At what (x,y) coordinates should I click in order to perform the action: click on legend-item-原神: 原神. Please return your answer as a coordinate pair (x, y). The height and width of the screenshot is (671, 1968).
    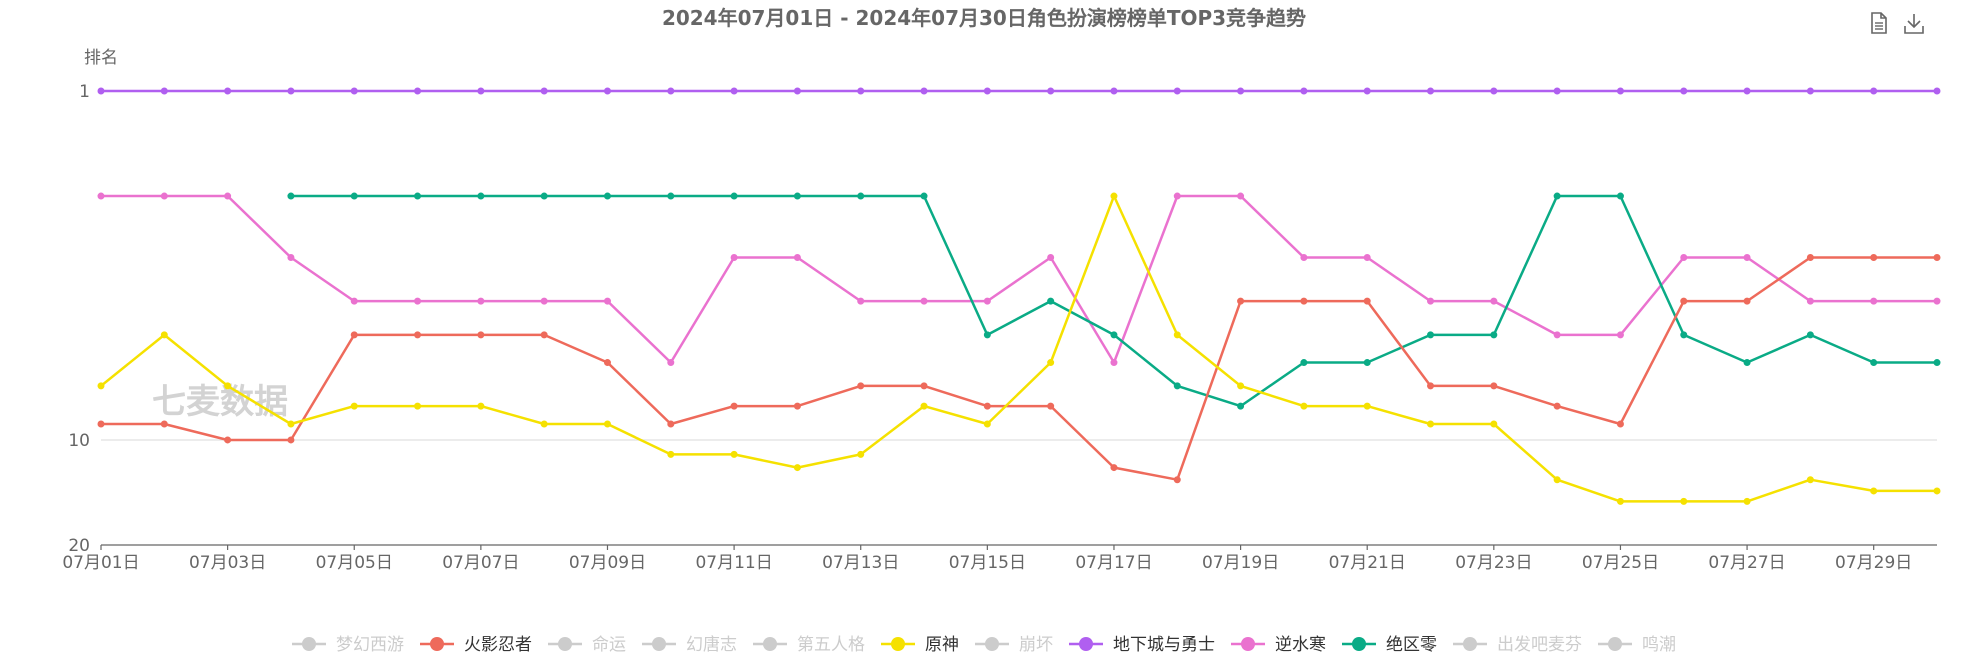
    Looking at the image, I should click on (920, 645).